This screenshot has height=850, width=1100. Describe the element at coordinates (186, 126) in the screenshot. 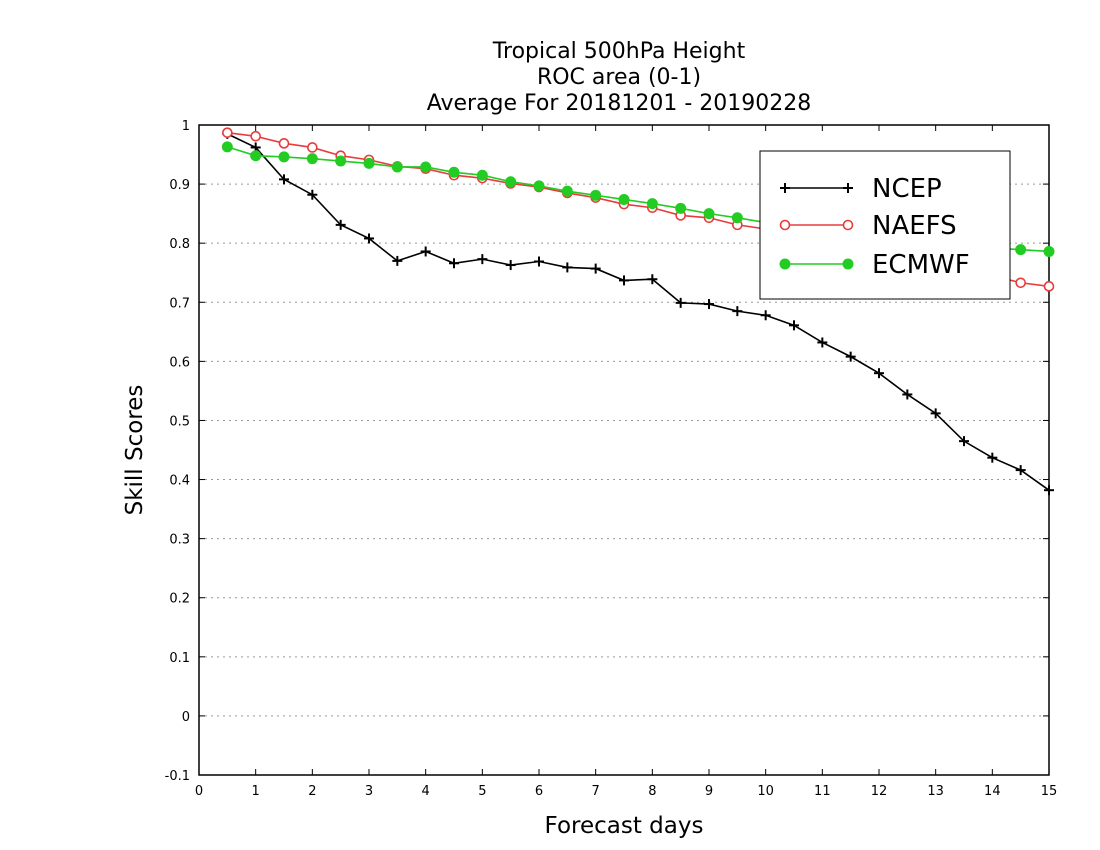

I see `y-tick-label: 1` at that location.